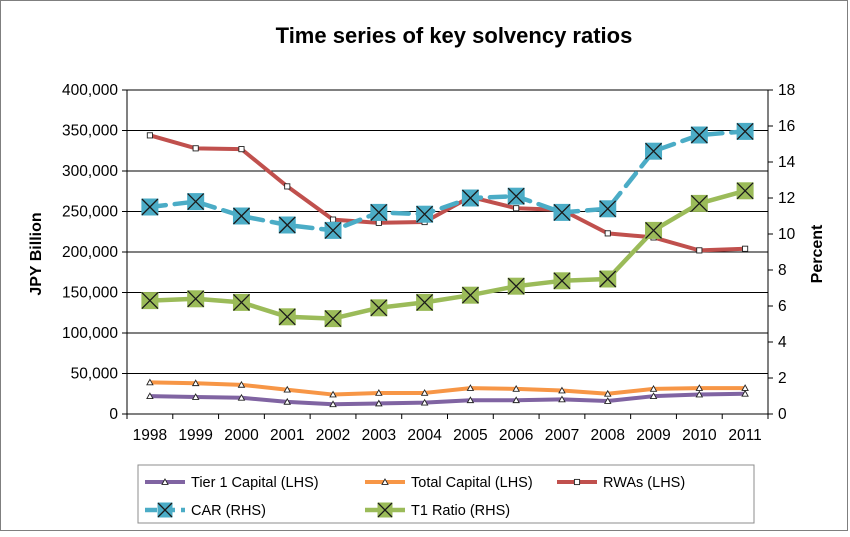 The height and width of the screenshot is (537, 850). Describe the element at coordinates (241, 435) in the screenshot. I see `x-tick-label: 2000` at that location.